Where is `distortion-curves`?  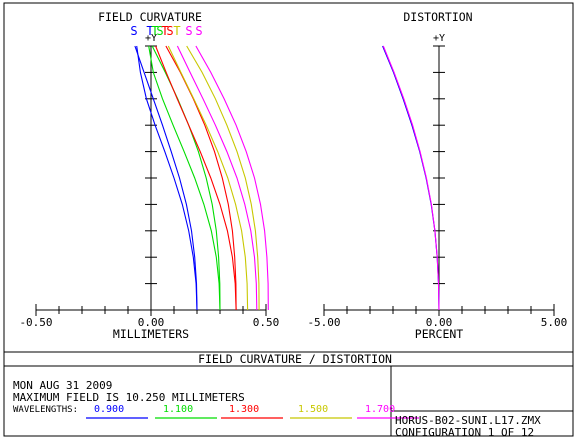
distortion-curves is located at coordinates (411, 178).